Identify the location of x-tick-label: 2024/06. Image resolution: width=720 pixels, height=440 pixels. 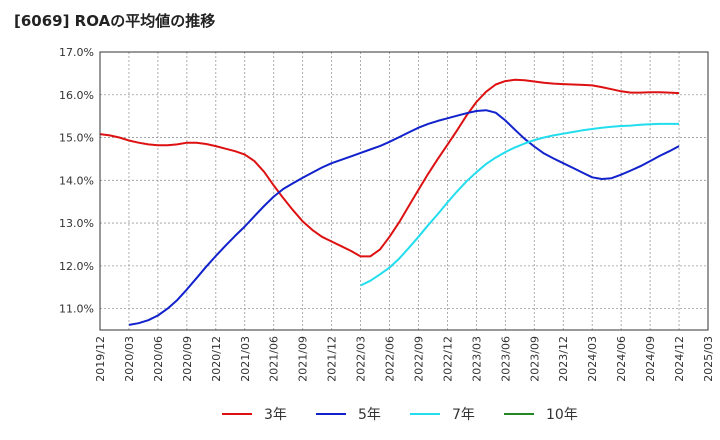
(621, 359).